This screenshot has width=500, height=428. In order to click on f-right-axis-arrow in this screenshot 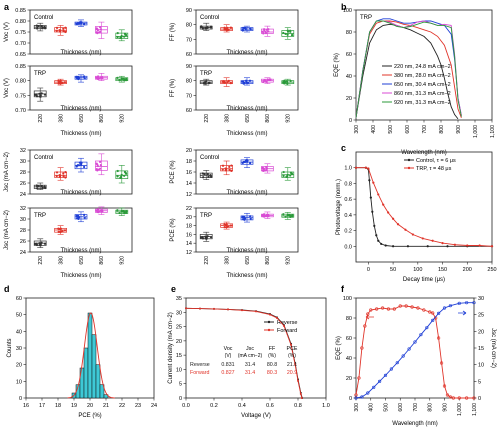, I will do `click(462, 313)`.